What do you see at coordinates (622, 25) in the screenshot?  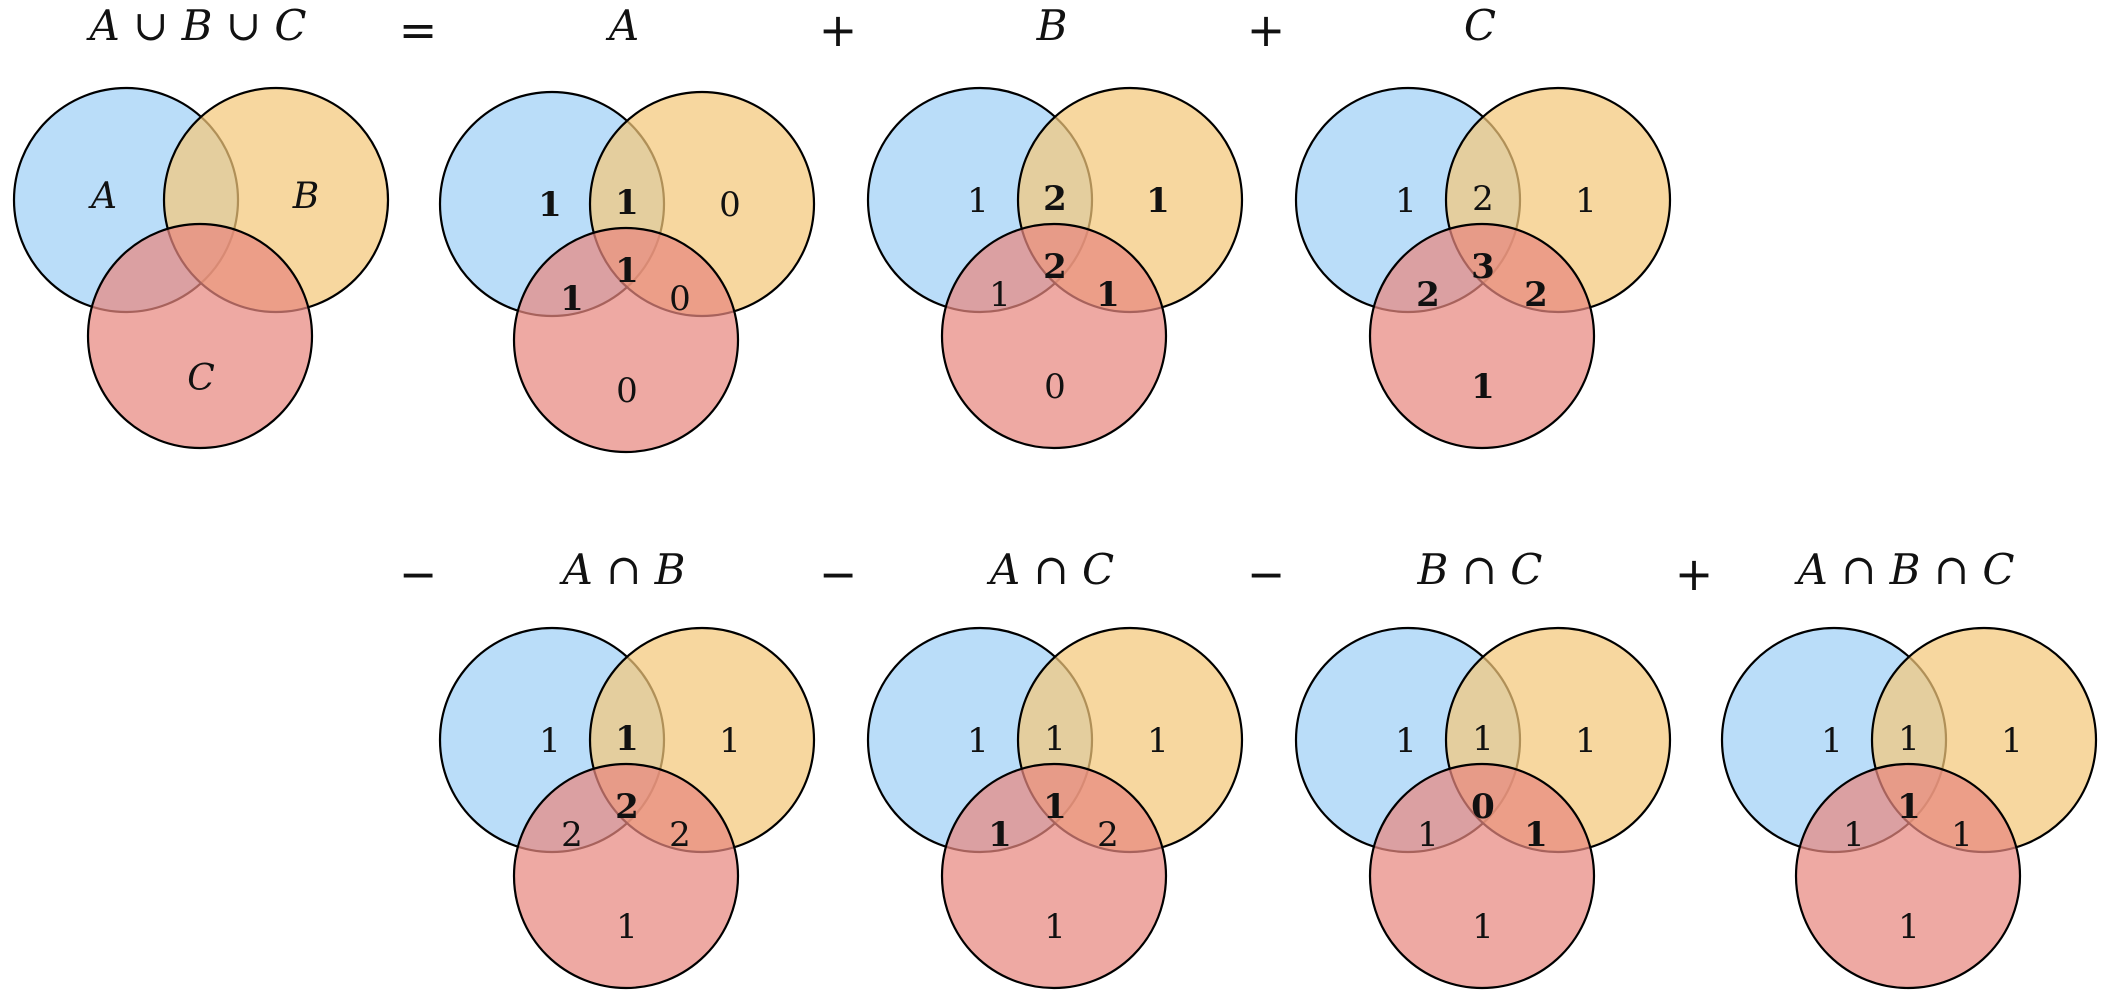 I see `diagram-title: A` at bounding box center [622, 25].